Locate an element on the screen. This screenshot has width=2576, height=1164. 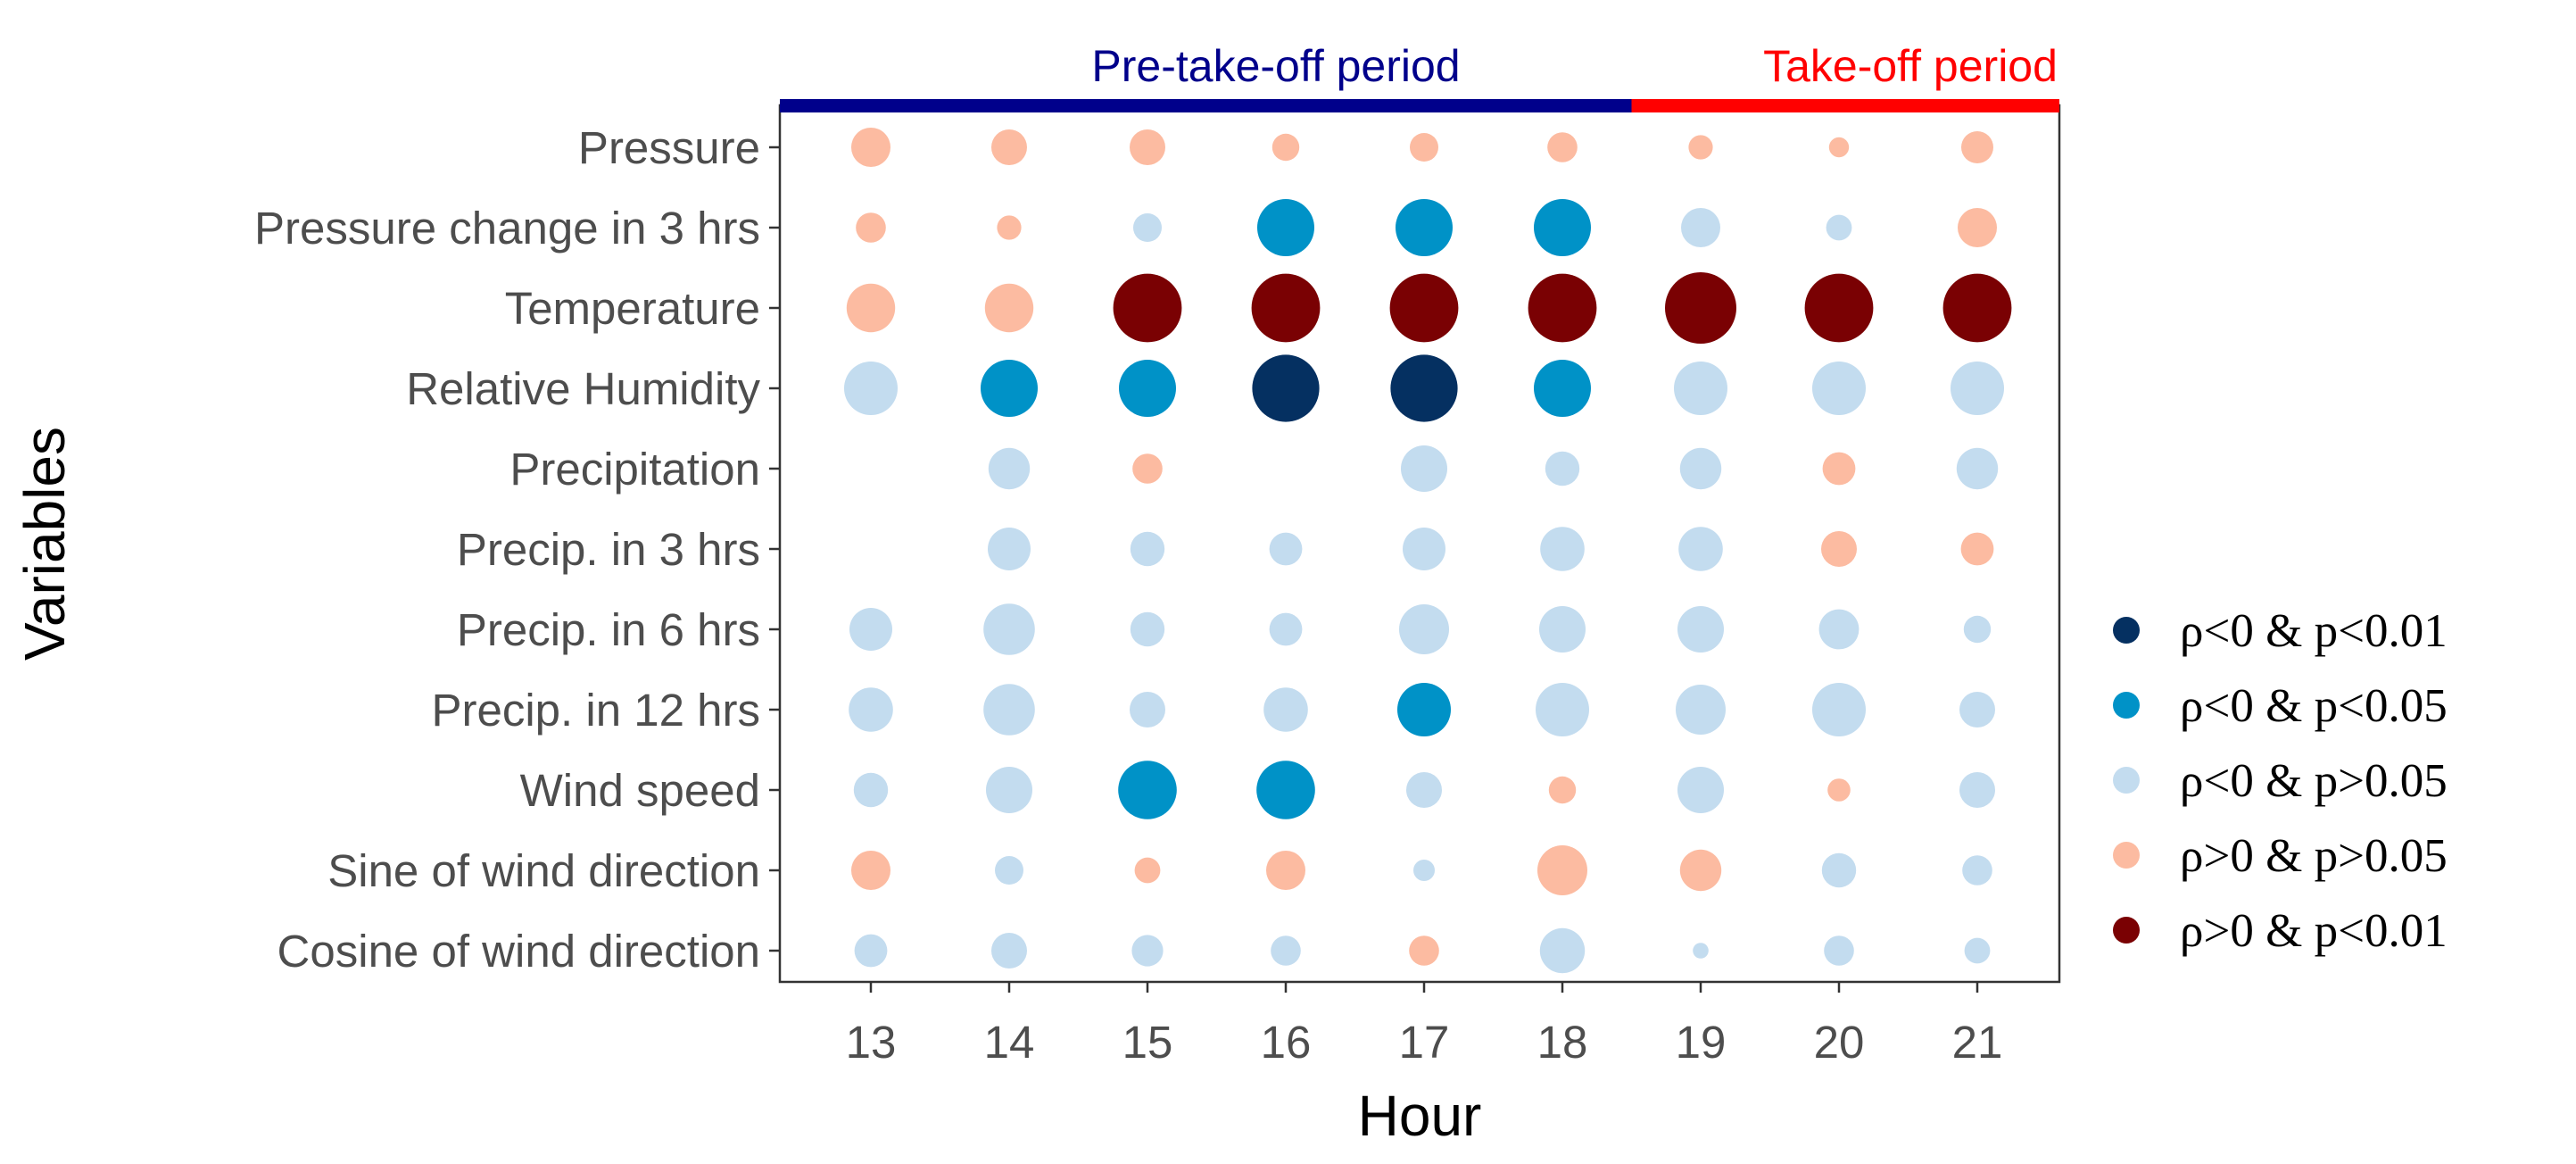
y-tick-label: Sine of wind direction is located at coordinates (543, 870).